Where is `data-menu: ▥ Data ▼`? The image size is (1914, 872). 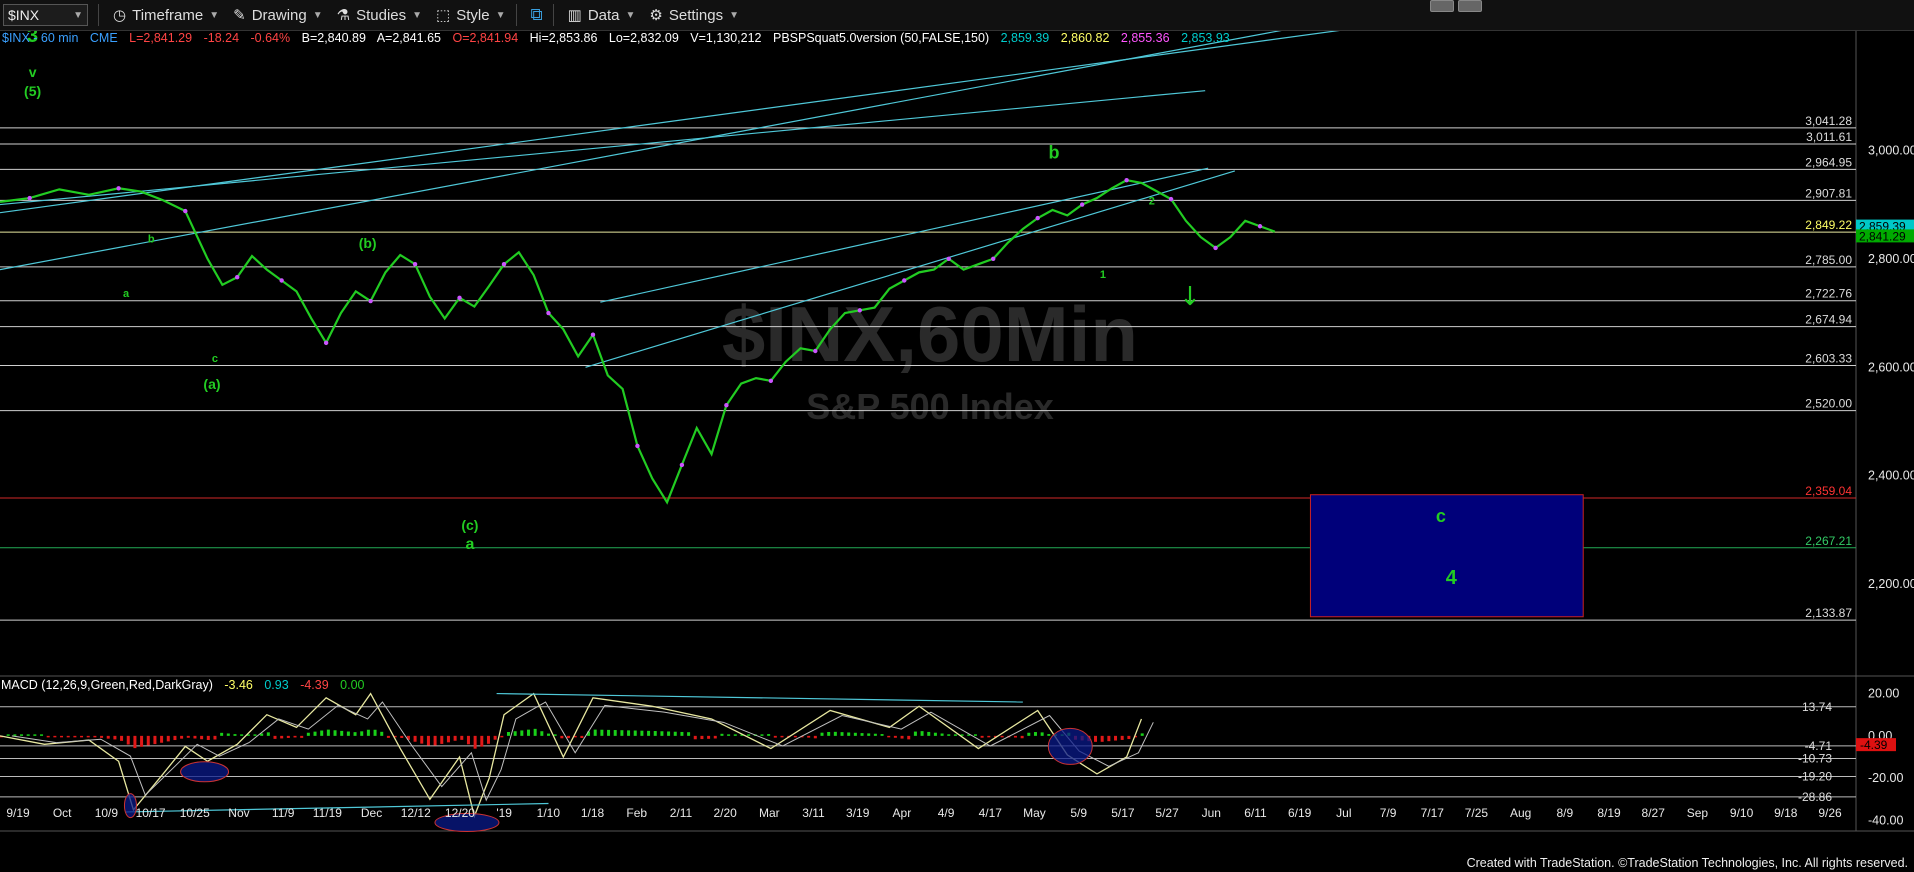
data-menu: ▥ Data ▼ is located at coordinates (601, 15).